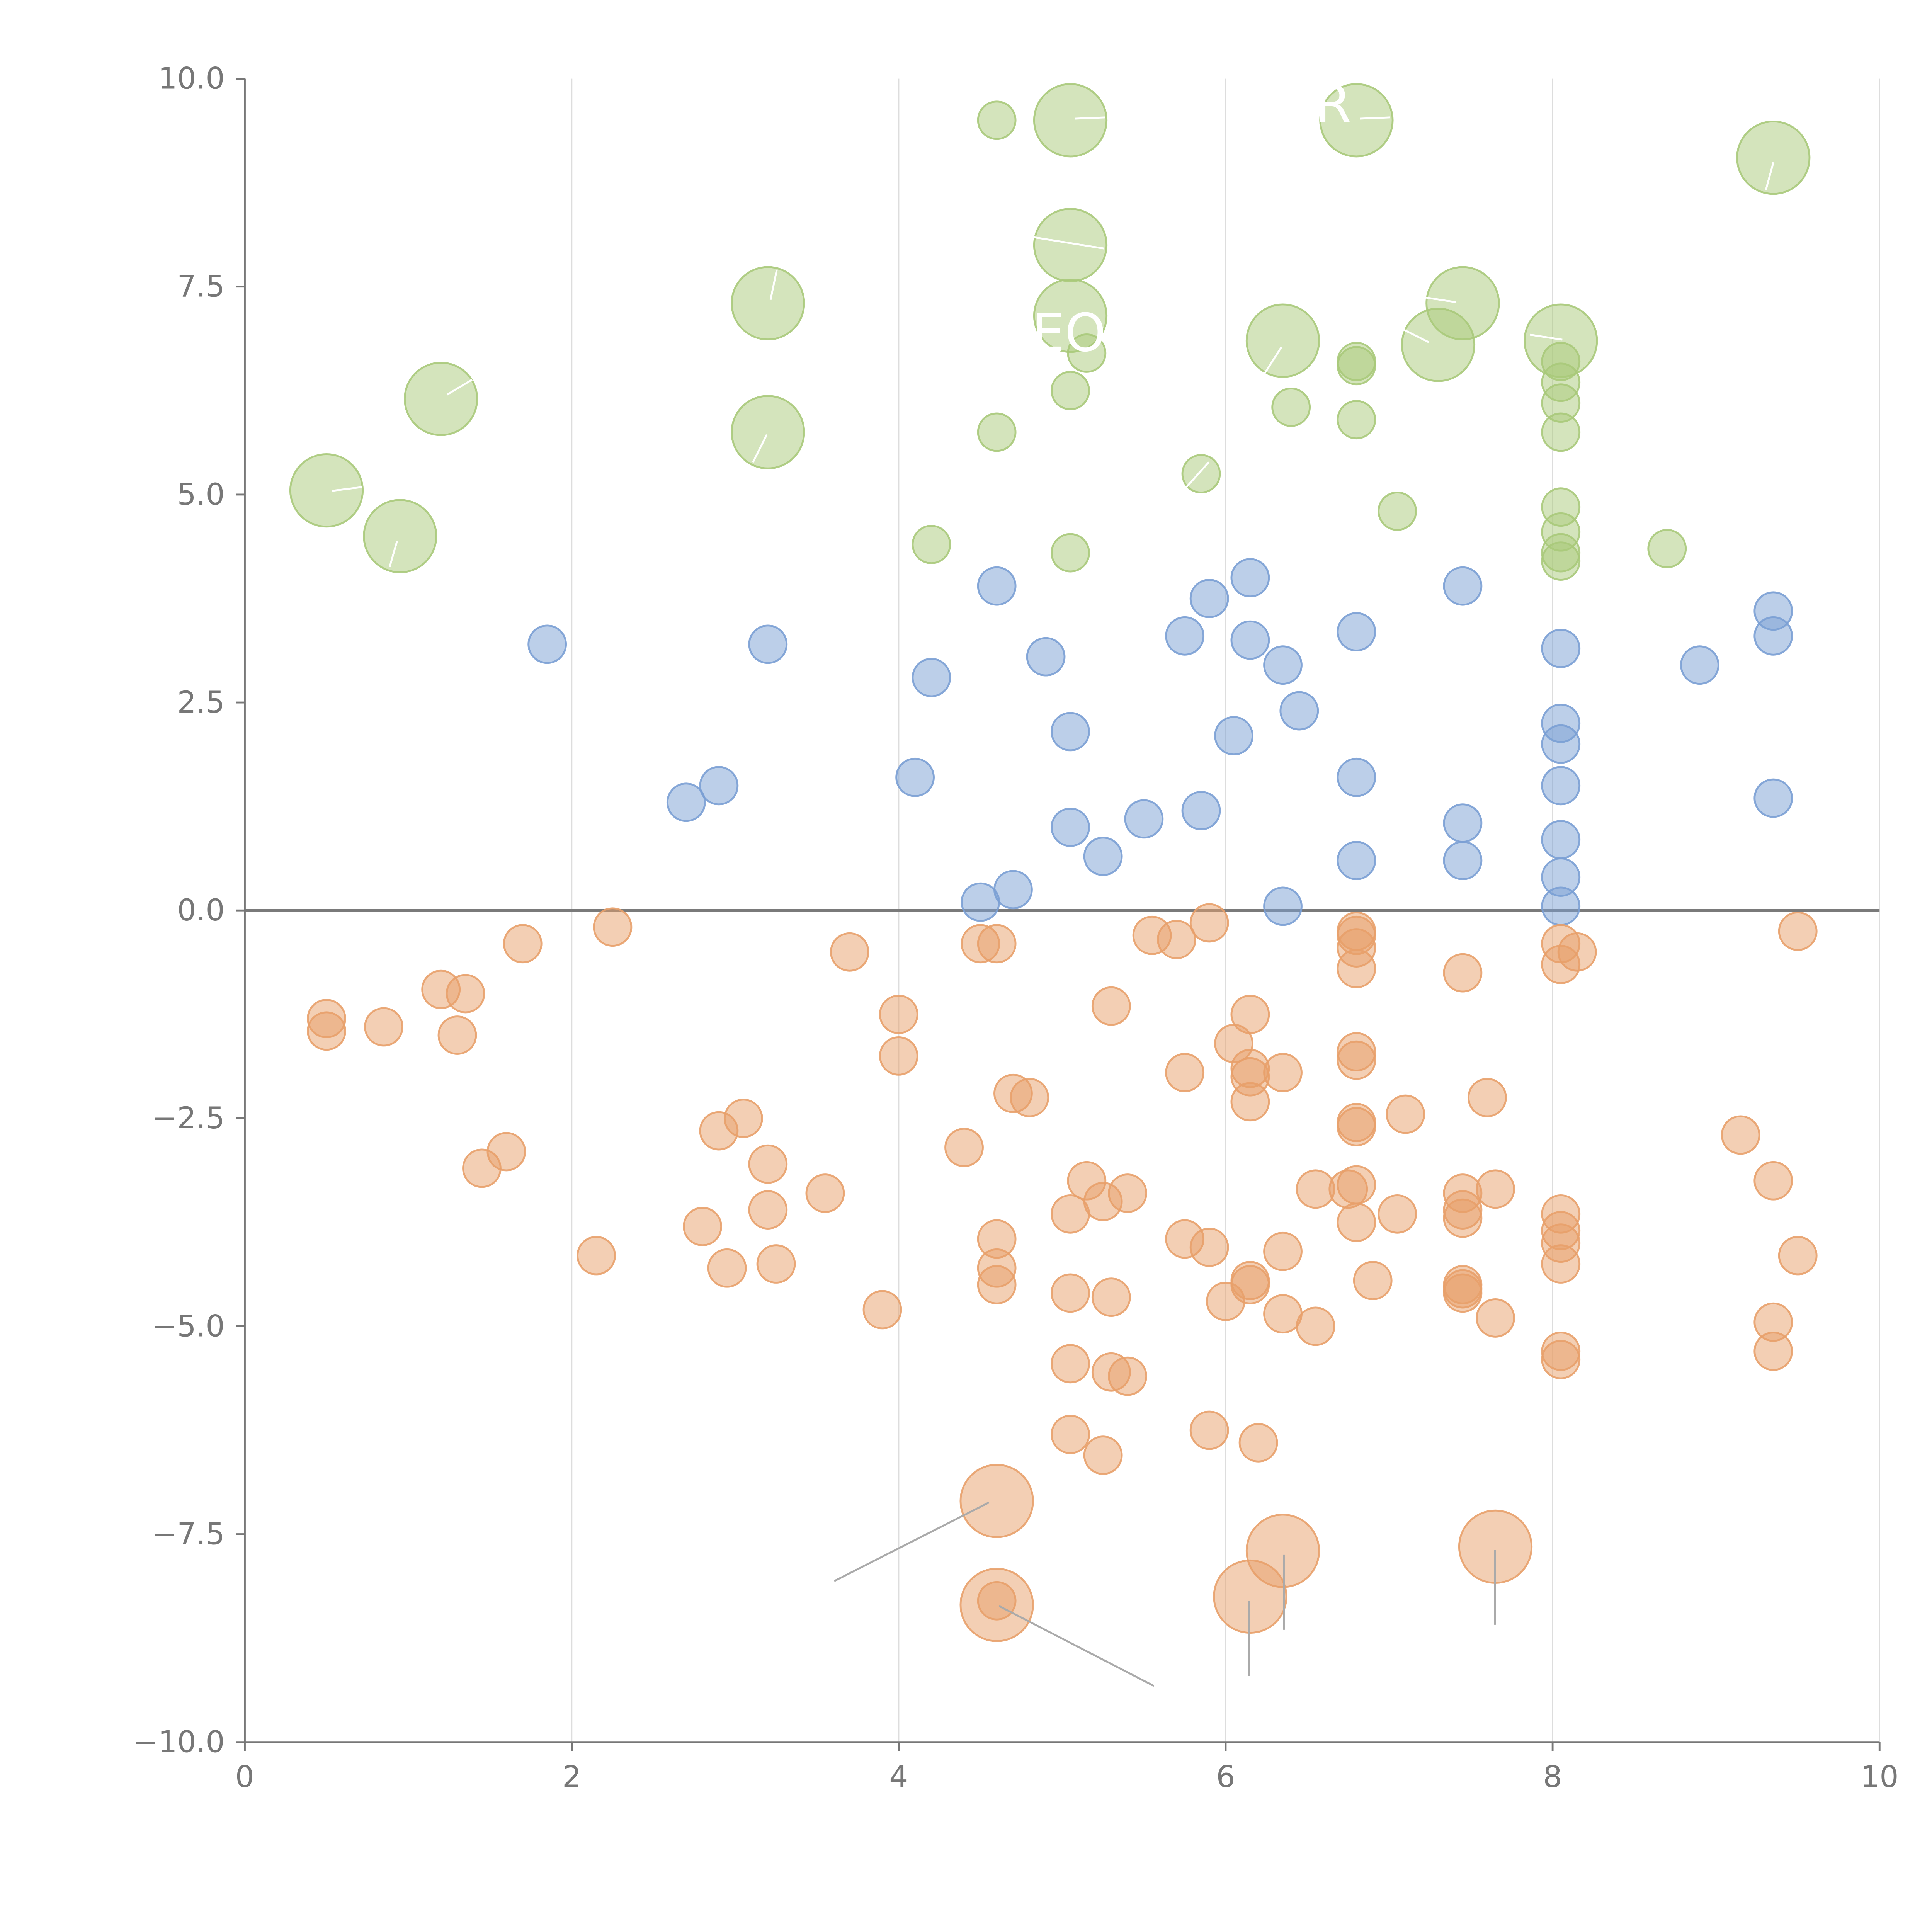 The width and height of the screenshot is (1932, 1932). I want to click on y-tick-label: 7.5, so click(200, 287).